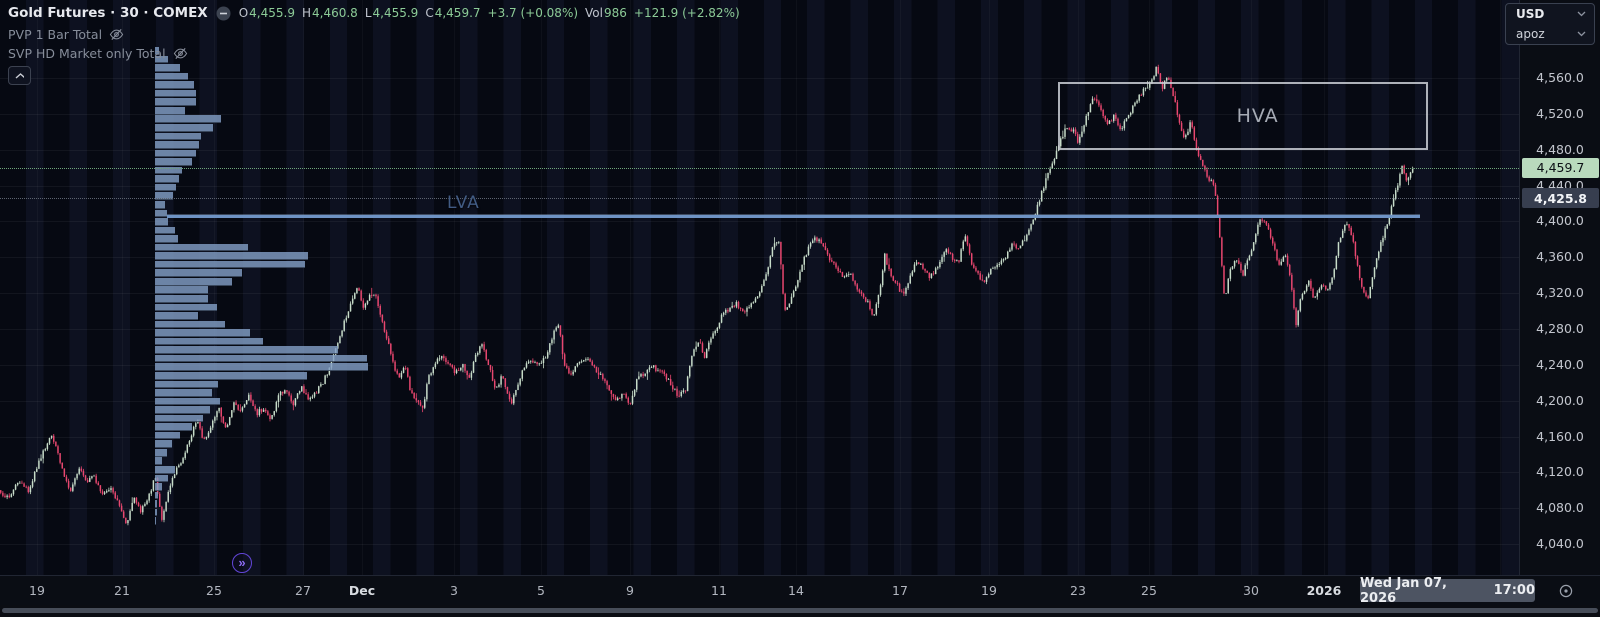 The image size is (1600, 617). Describe the element at coordinates (1243, 115) in the screenshot. I see `hva-range-box: HVA` at that location.